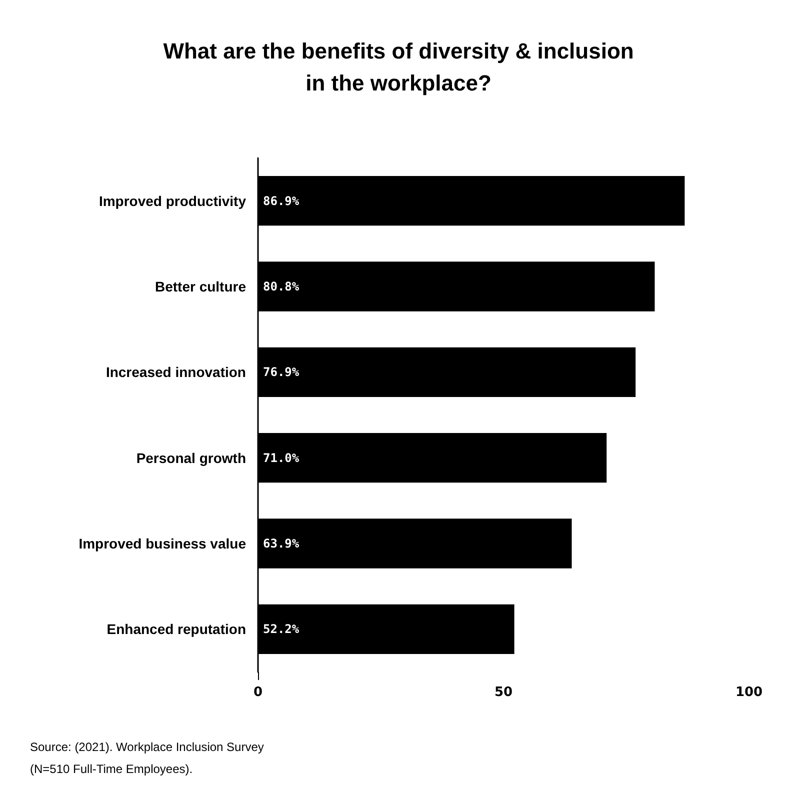 The width and height of the screenshot is (797, 810). I want to click on x-tick-label: 0, so click(258, 692).